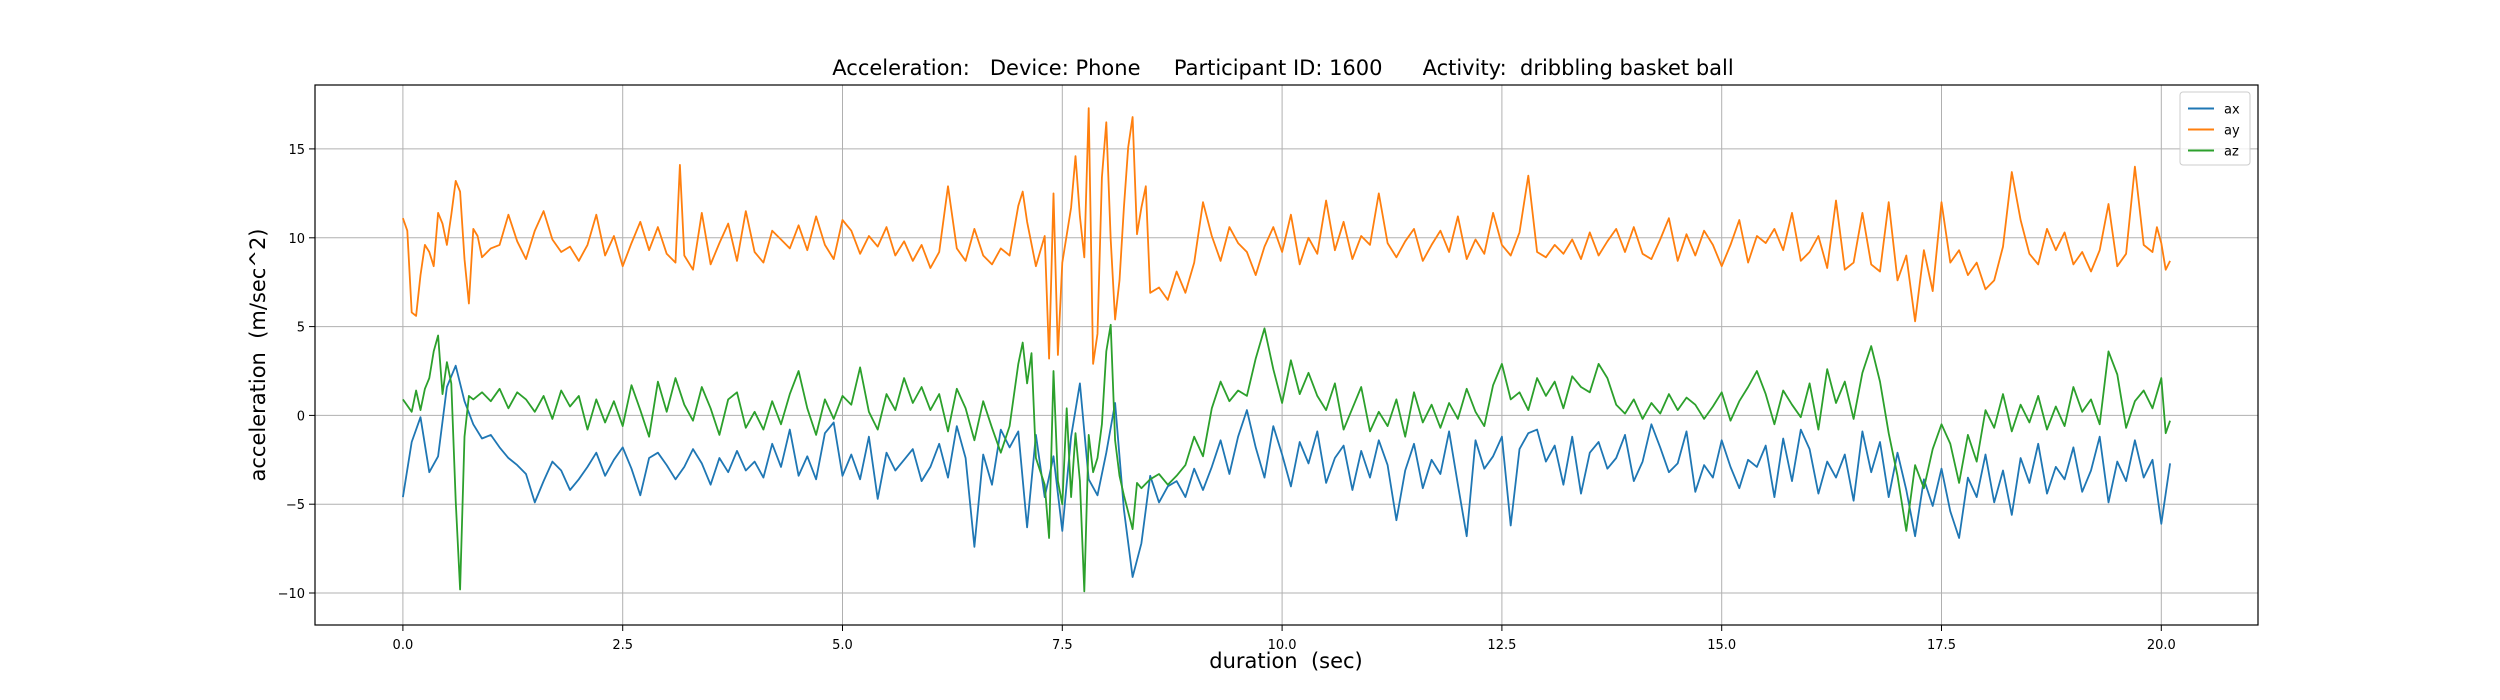  I want to click on x-tick-label: 15.0, so click(1721, 645).